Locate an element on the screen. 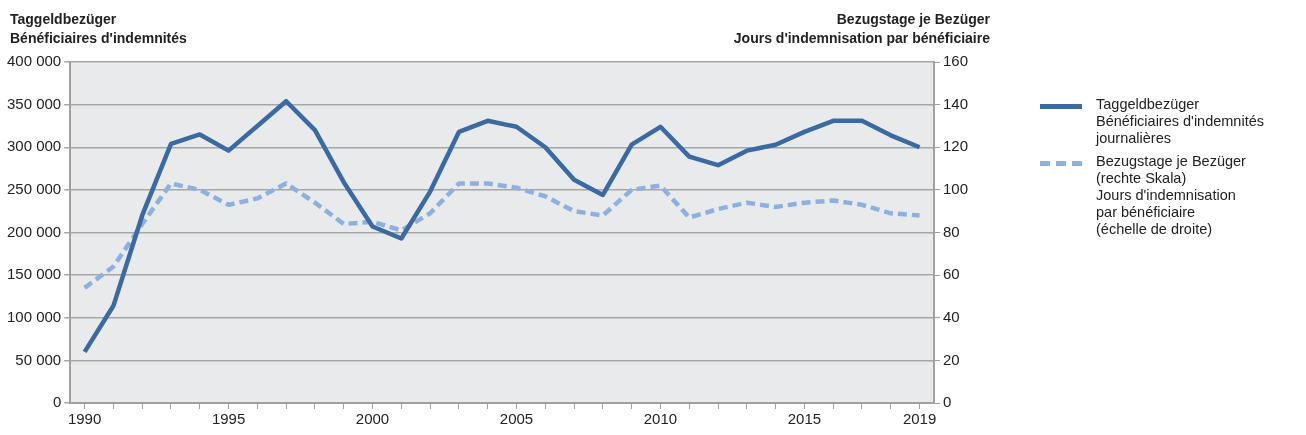 The width and height of the screenshot is (1306, 435). y2-tick-label: 60 is located at coordinates (951, 274).